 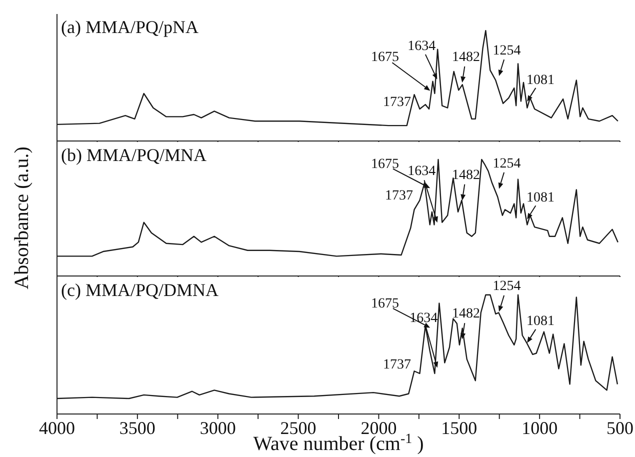 What do you see at coordinates (22, 217) in the screenshot?
I see `y-axis-title: Absorbance (a.u.)` at bounding box center [22, 217].